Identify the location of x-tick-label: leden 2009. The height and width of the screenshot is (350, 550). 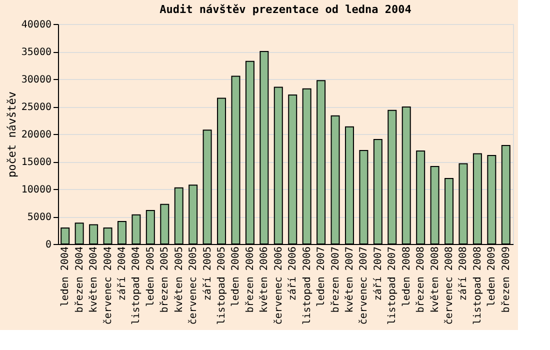
(492, 276).